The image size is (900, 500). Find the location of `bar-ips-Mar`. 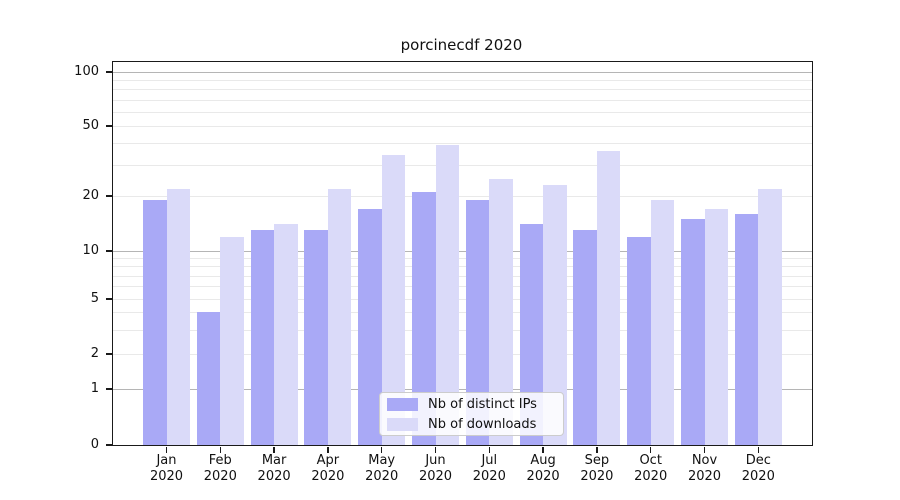

bar-ips-Mar is located at coordinates (262, 337).